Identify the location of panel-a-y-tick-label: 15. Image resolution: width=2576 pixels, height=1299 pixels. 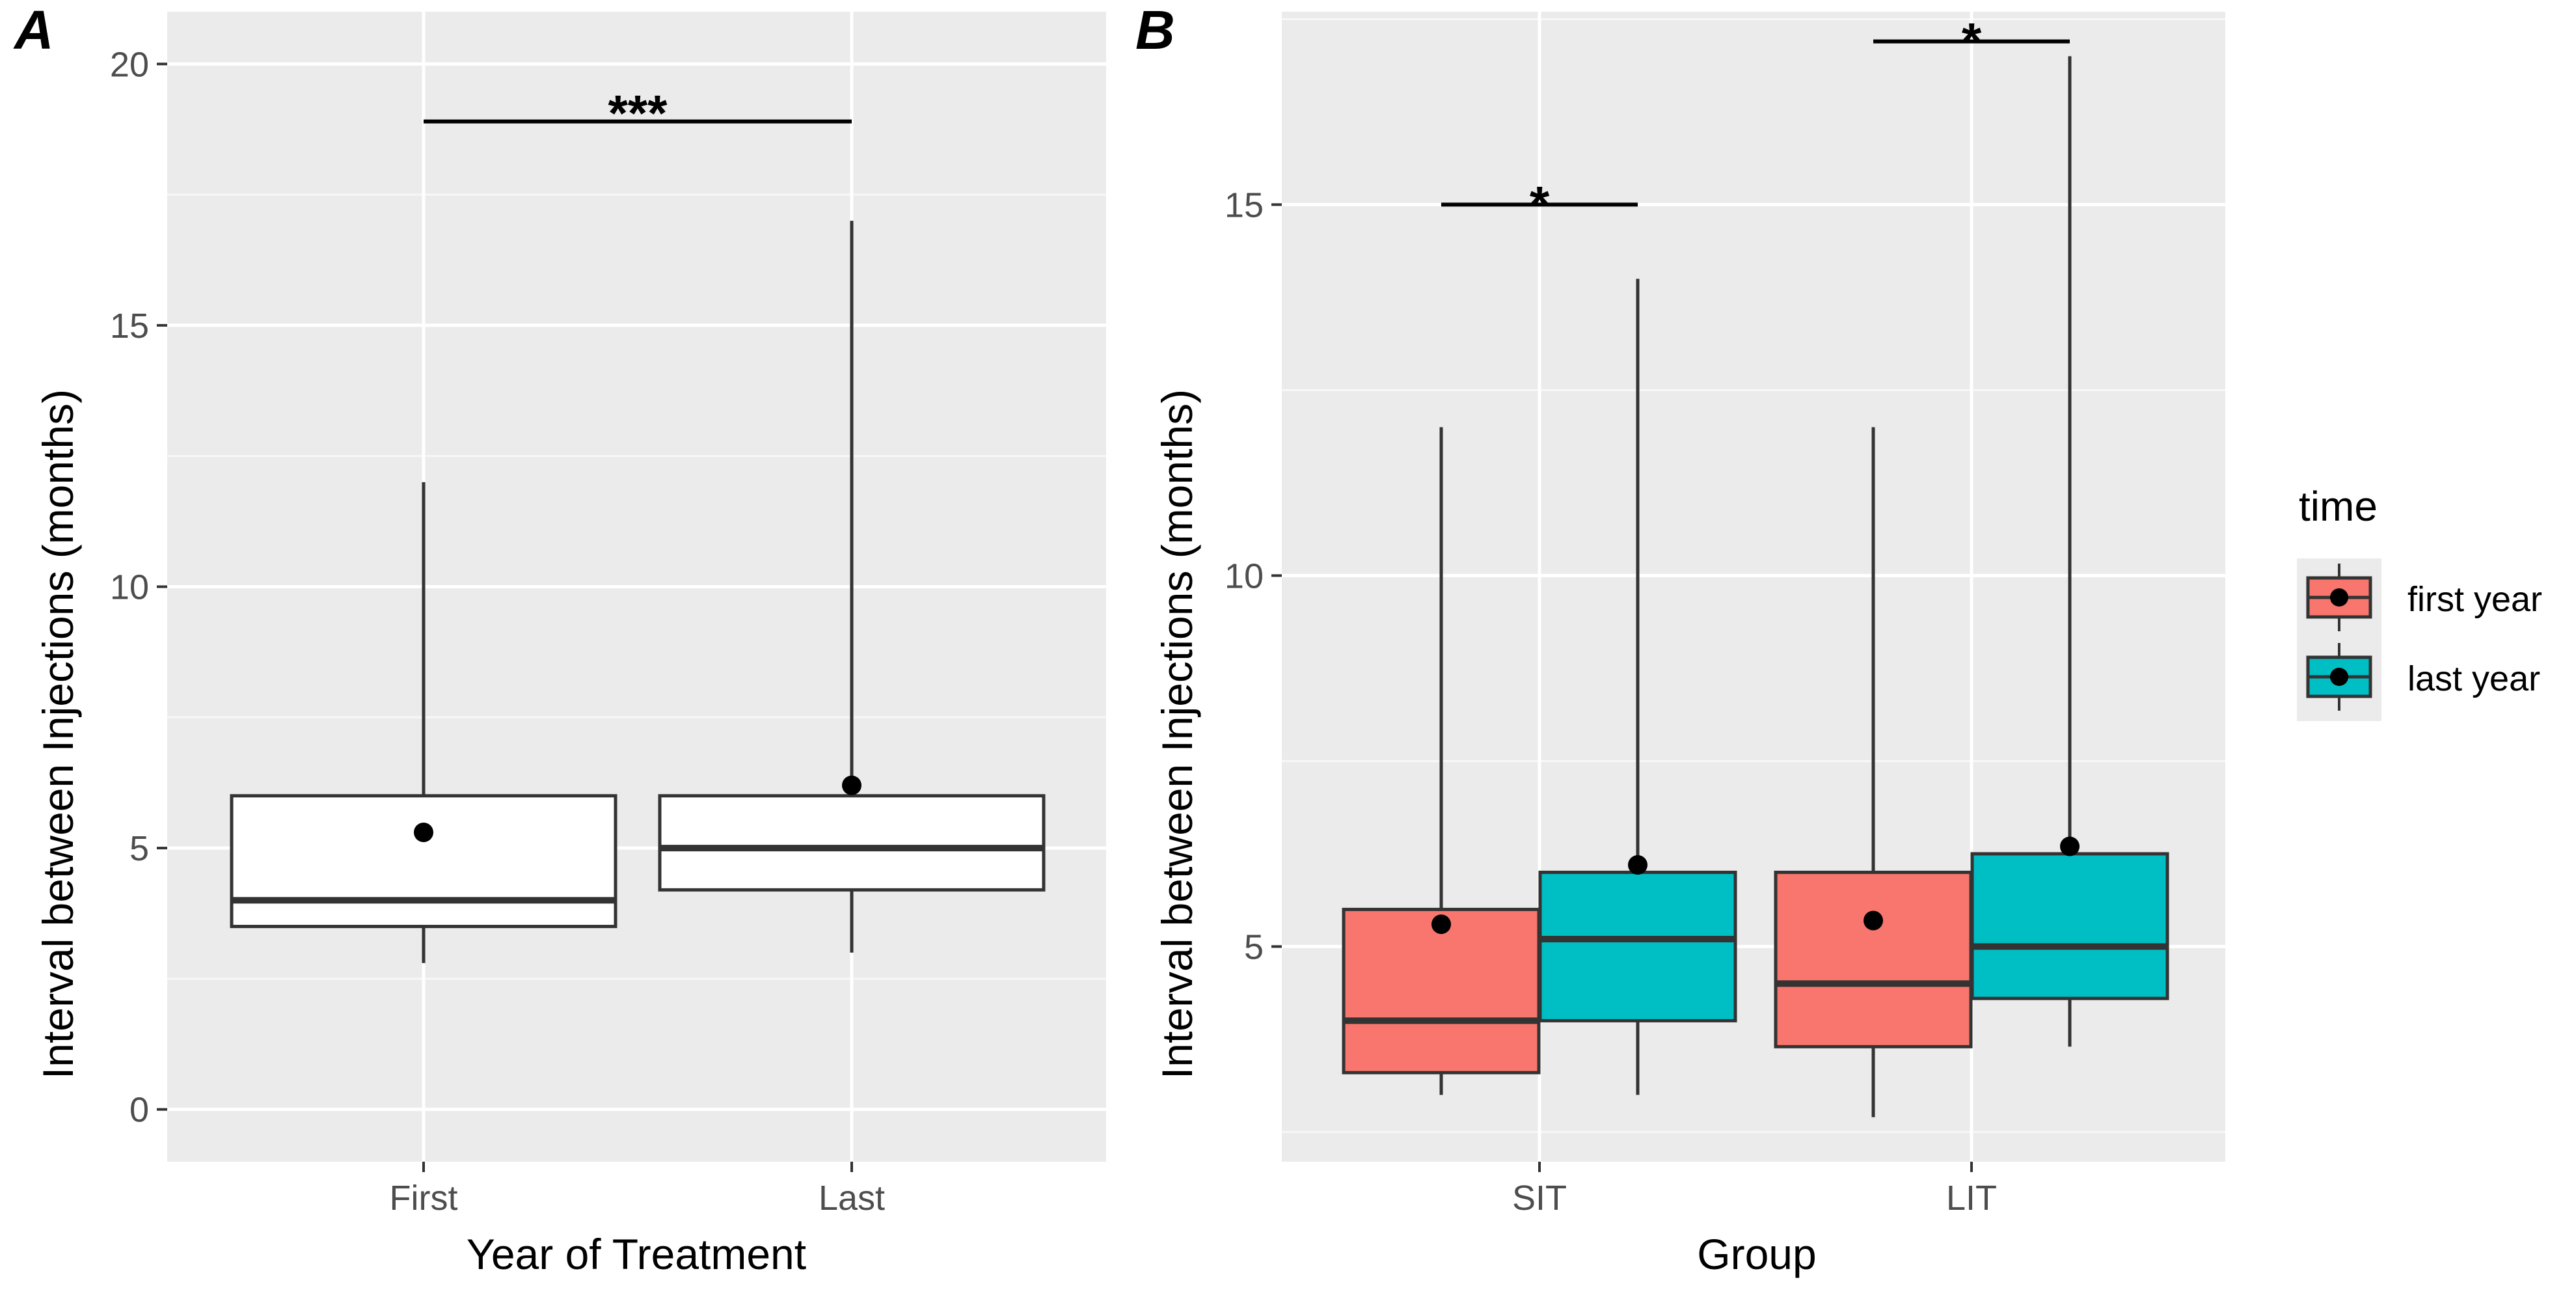
(129, 326).